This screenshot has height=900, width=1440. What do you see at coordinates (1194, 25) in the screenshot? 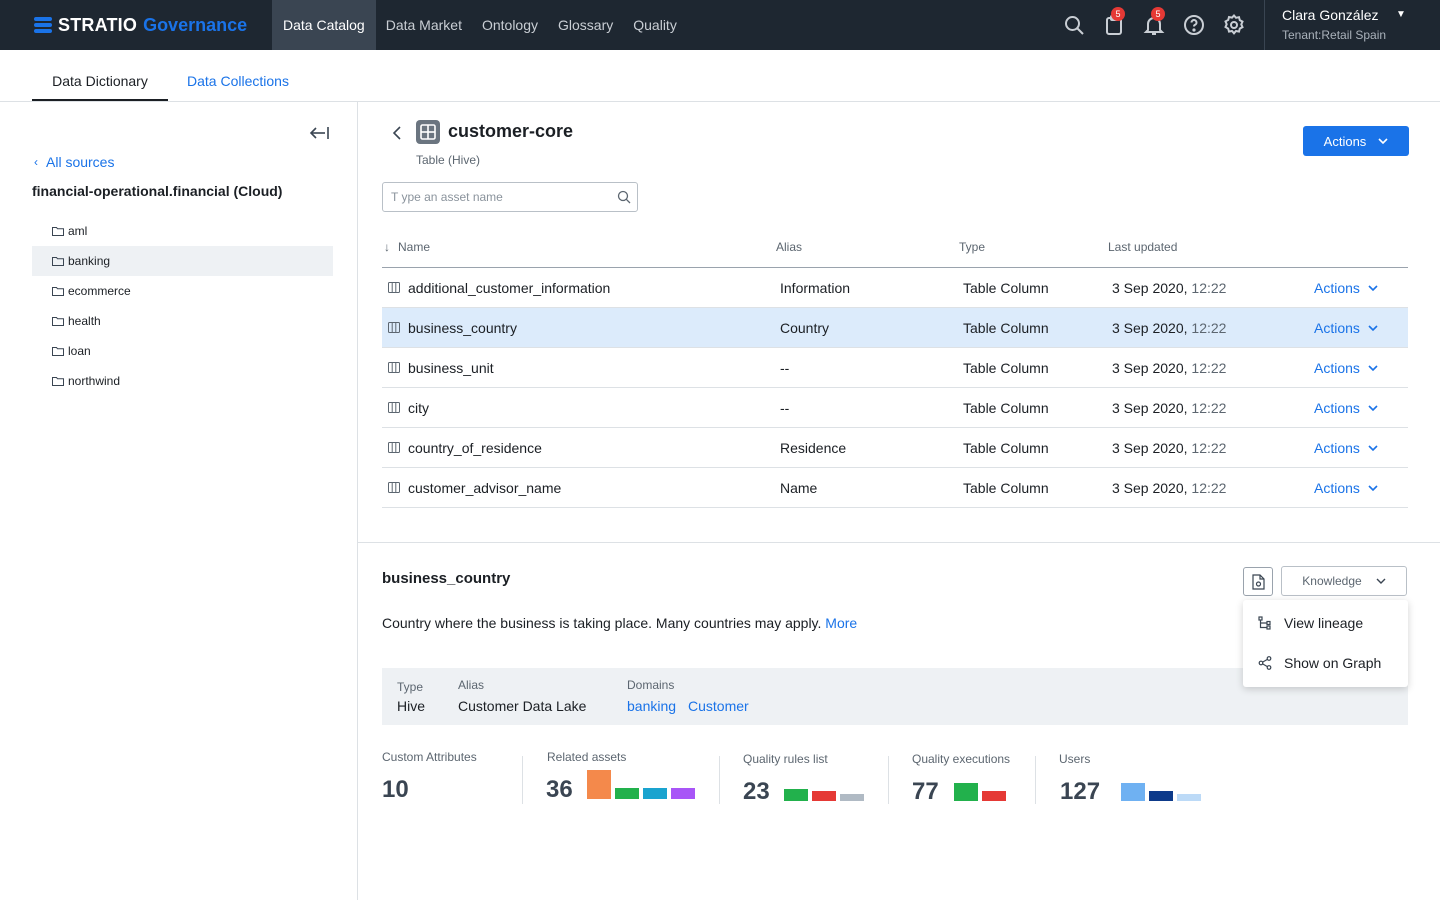
I see `help-icon` at bounding box center [1194, 25].